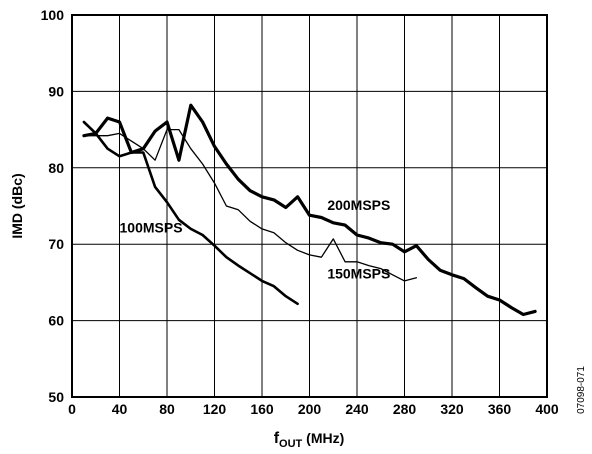 This screenshot has height=454, width=592. I want to click on x-tick-label: 80, so click(167, 409).